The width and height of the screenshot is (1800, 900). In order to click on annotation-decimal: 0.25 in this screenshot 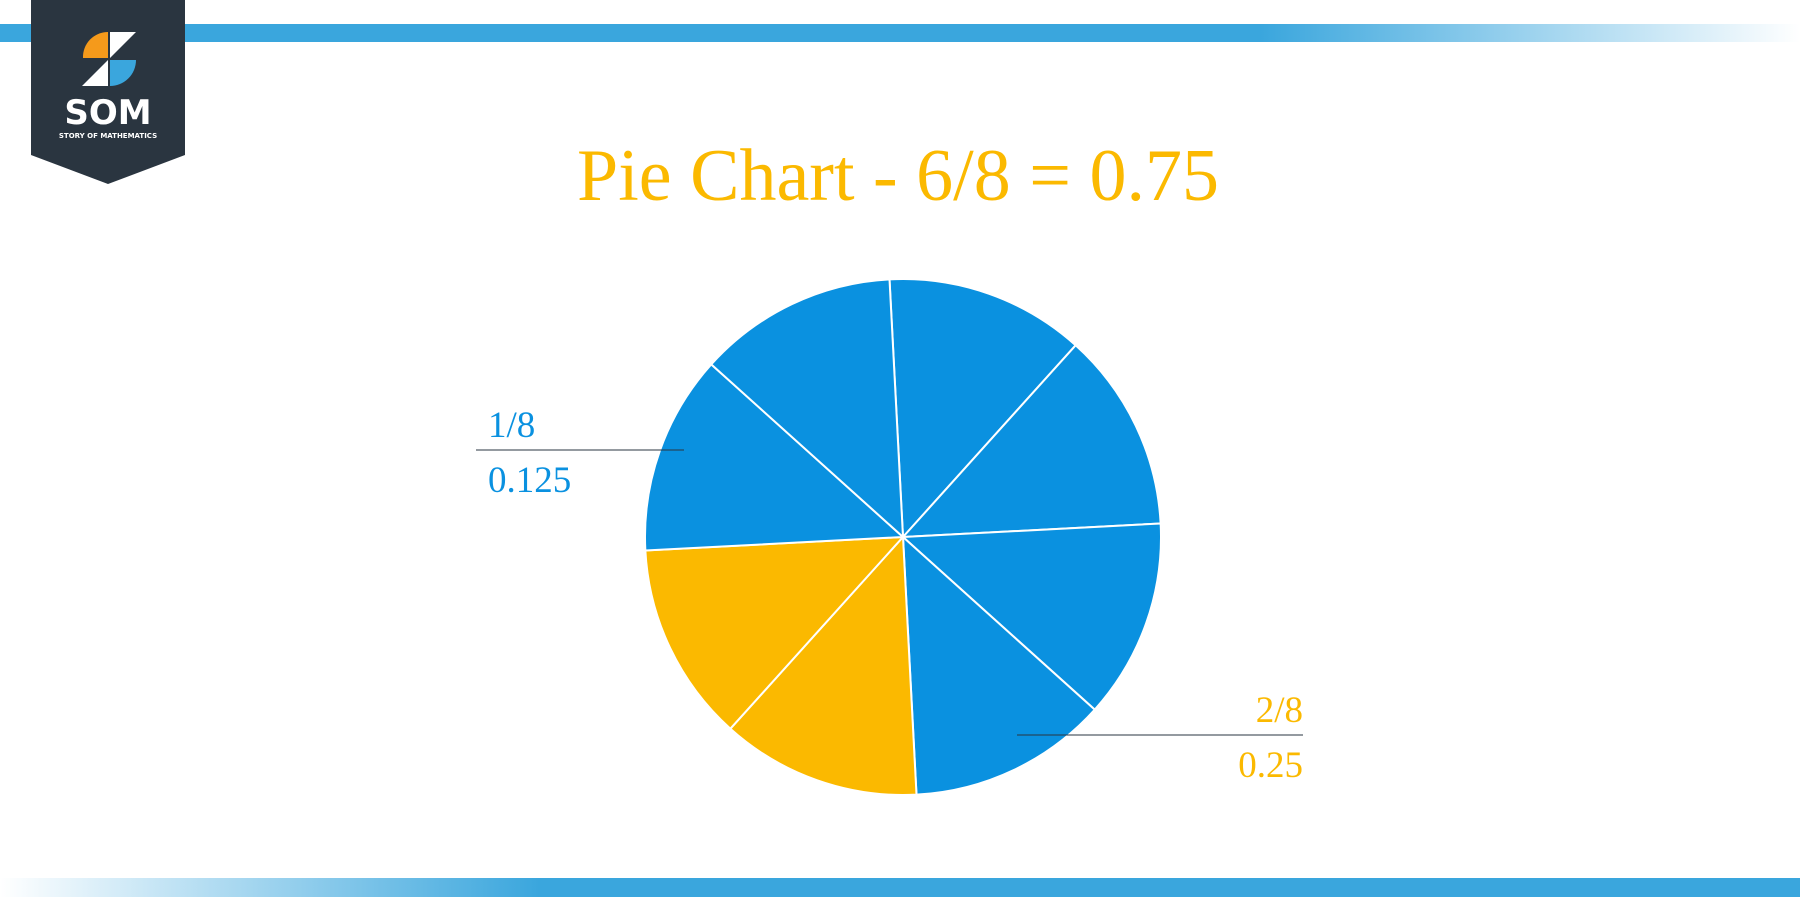, I will do `click(1270, 765)`.